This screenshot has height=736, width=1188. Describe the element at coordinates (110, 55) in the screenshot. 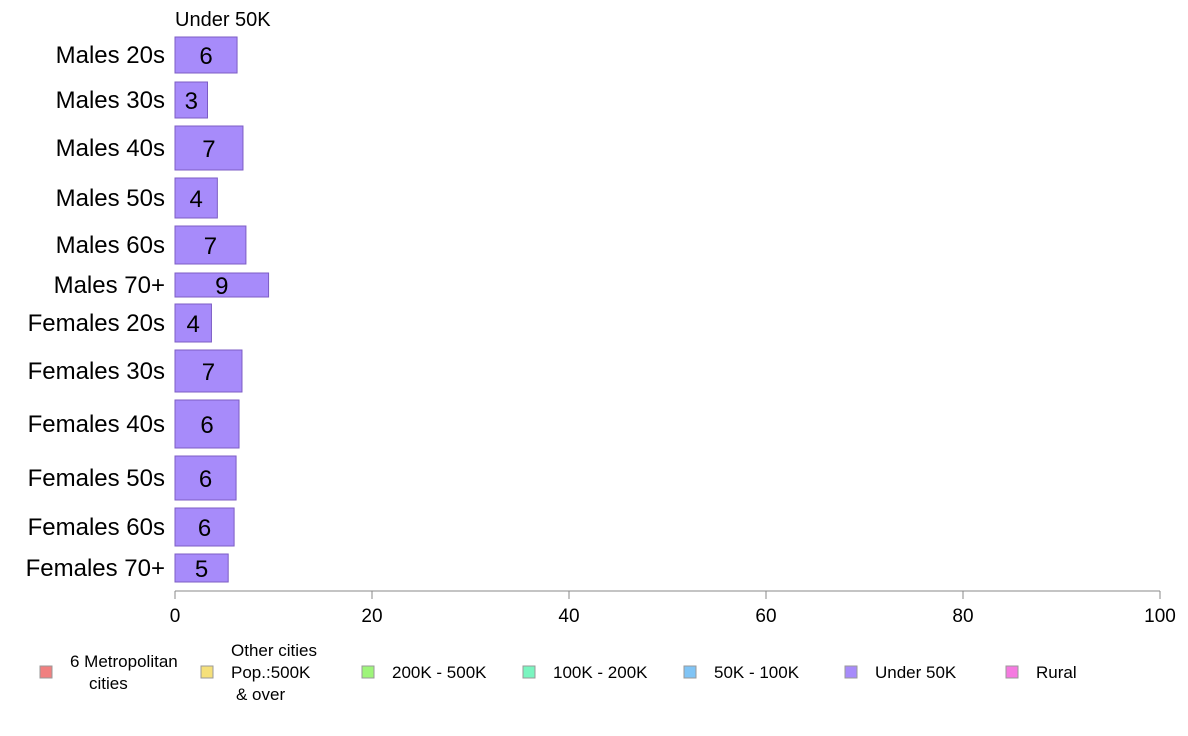

I see `category-label: Males 20s` at that location.